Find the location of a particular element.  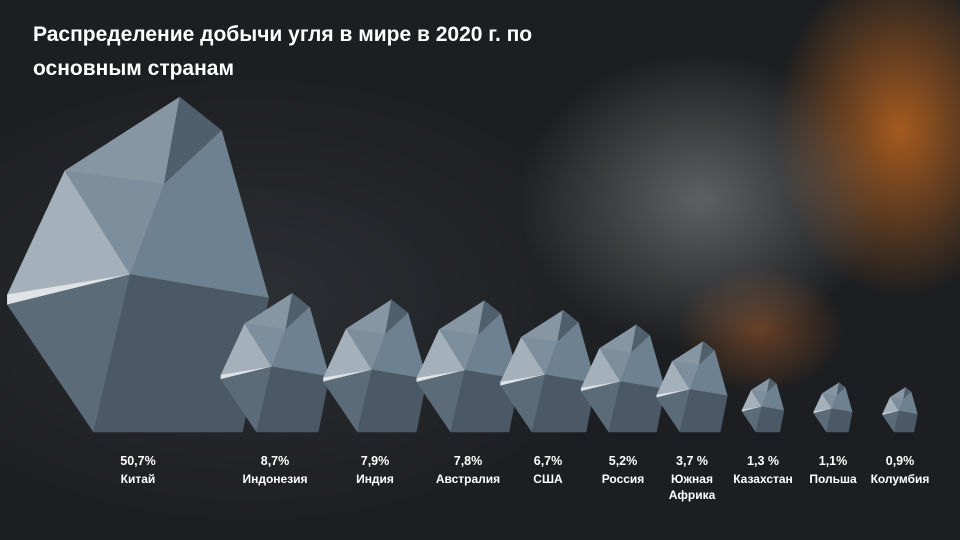

category-label: Польша is located at coordinates (833, 479).